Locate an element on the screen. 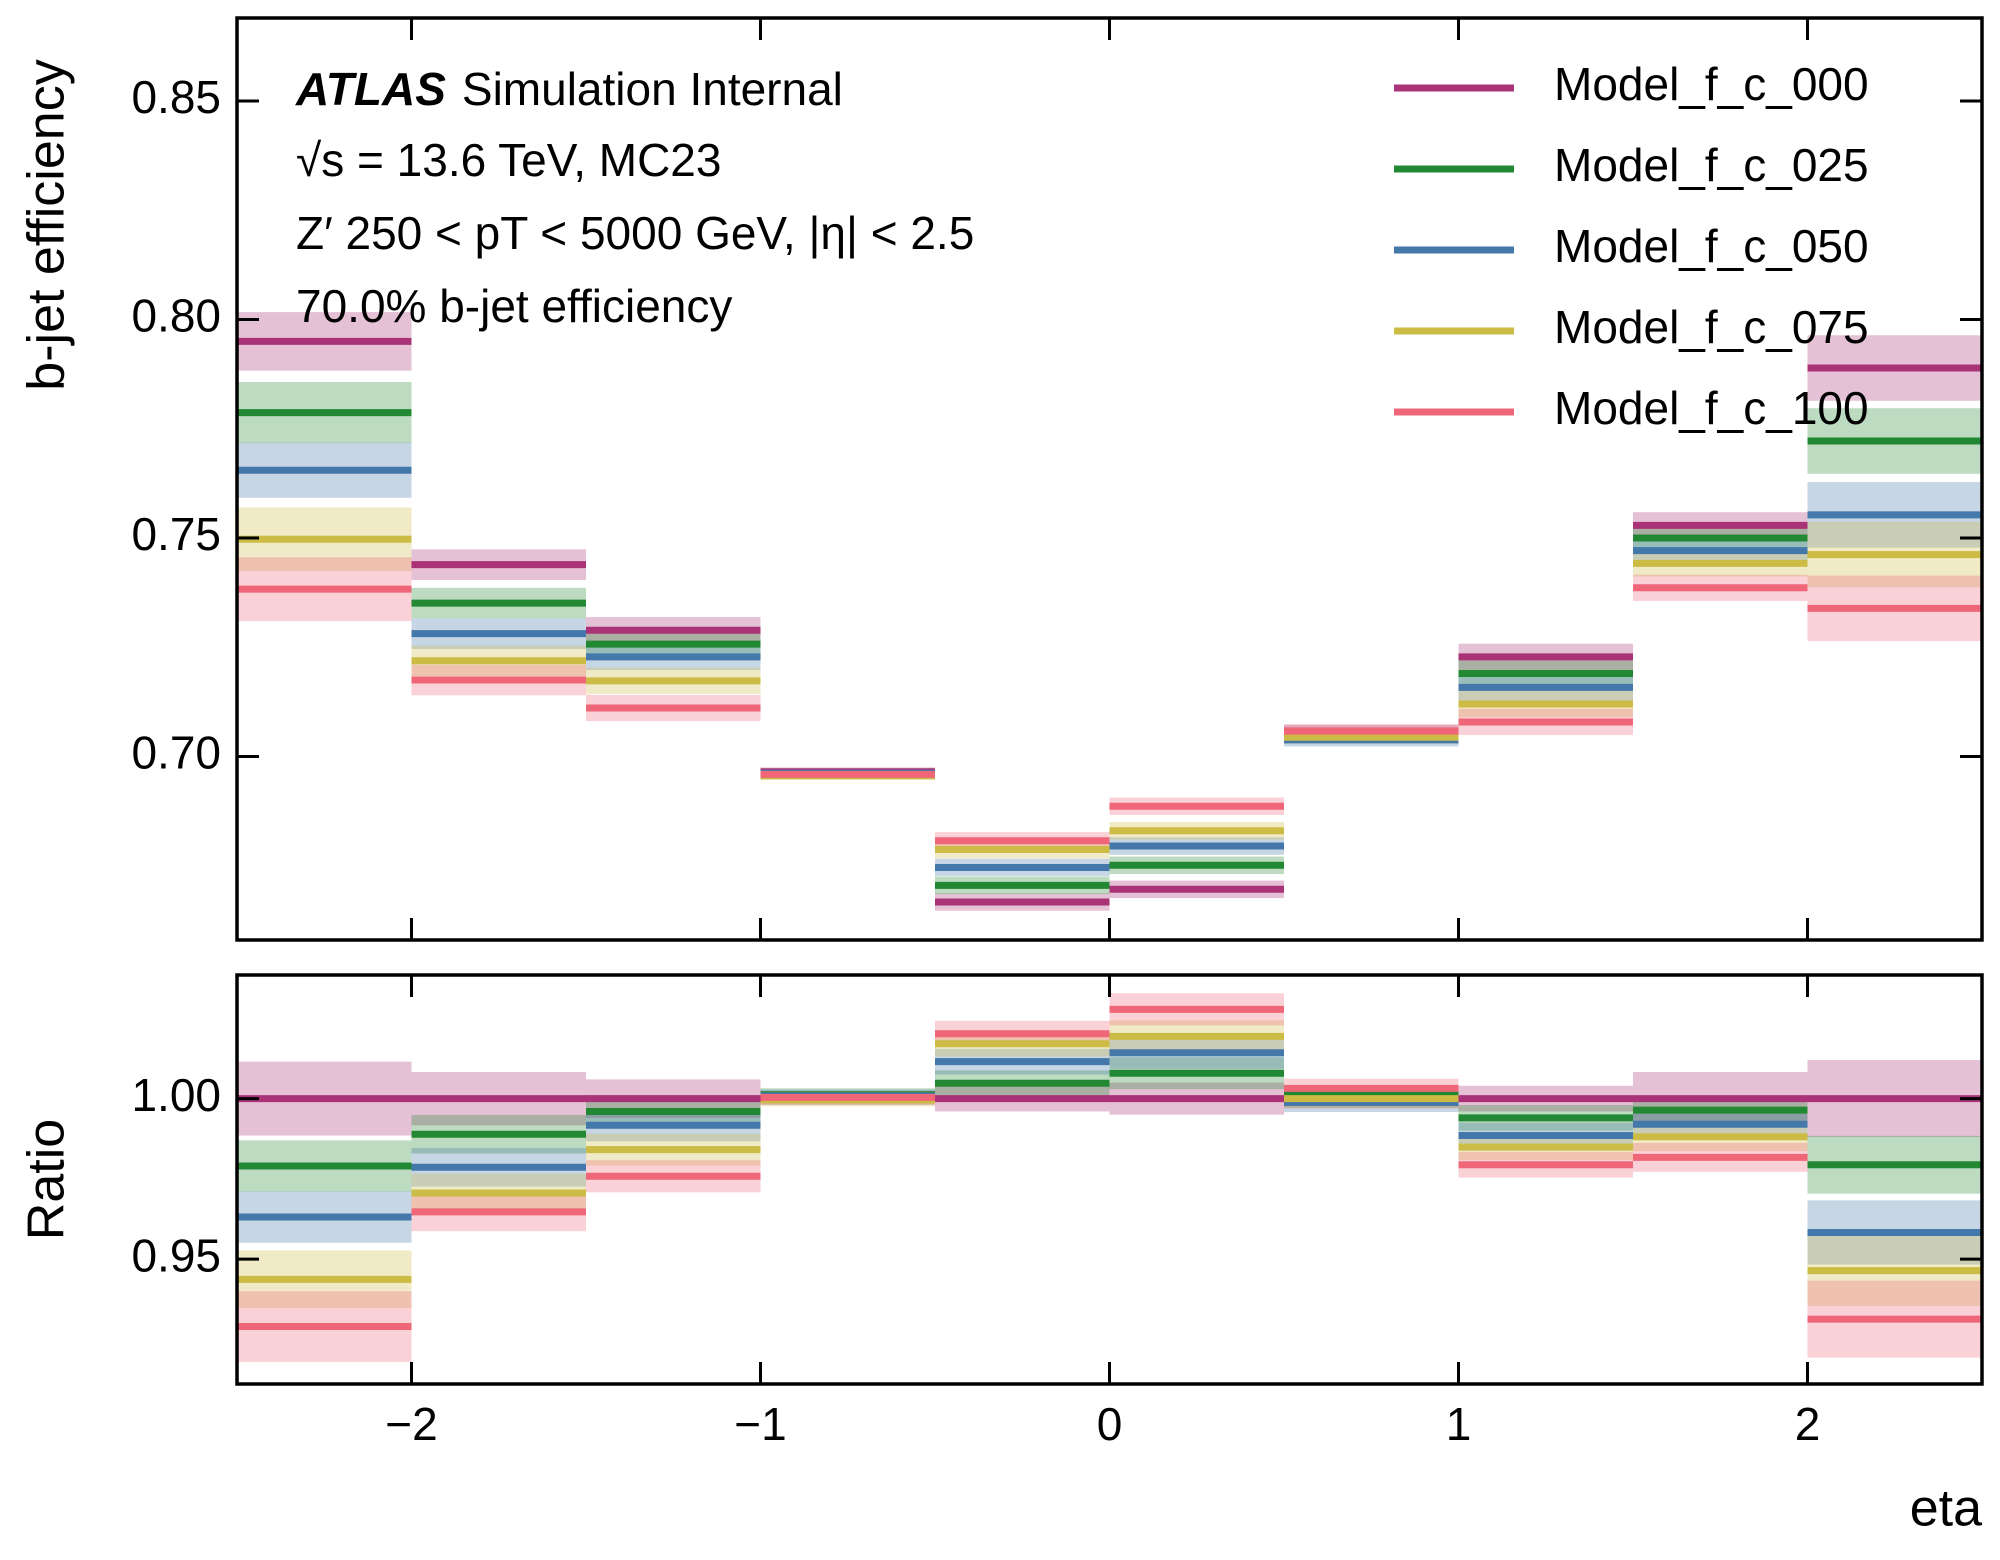 The width and height of the screenshot is (2000, 1560). legend-label: Model_f_c_075 is located at coordinates (1711, 327).